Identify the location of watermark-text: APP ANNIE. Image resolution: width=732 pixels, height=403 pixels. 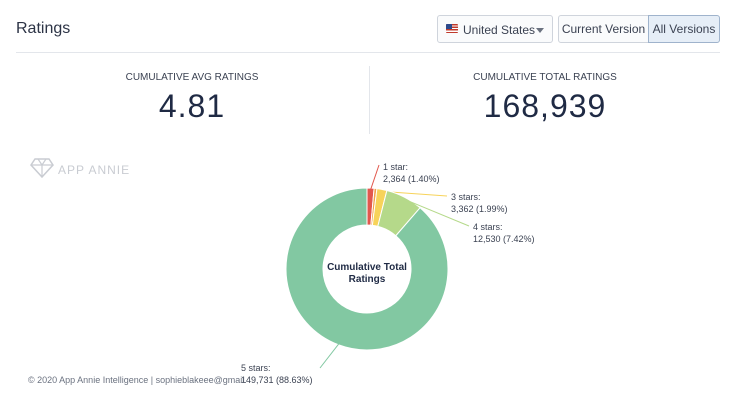
(94, 170).